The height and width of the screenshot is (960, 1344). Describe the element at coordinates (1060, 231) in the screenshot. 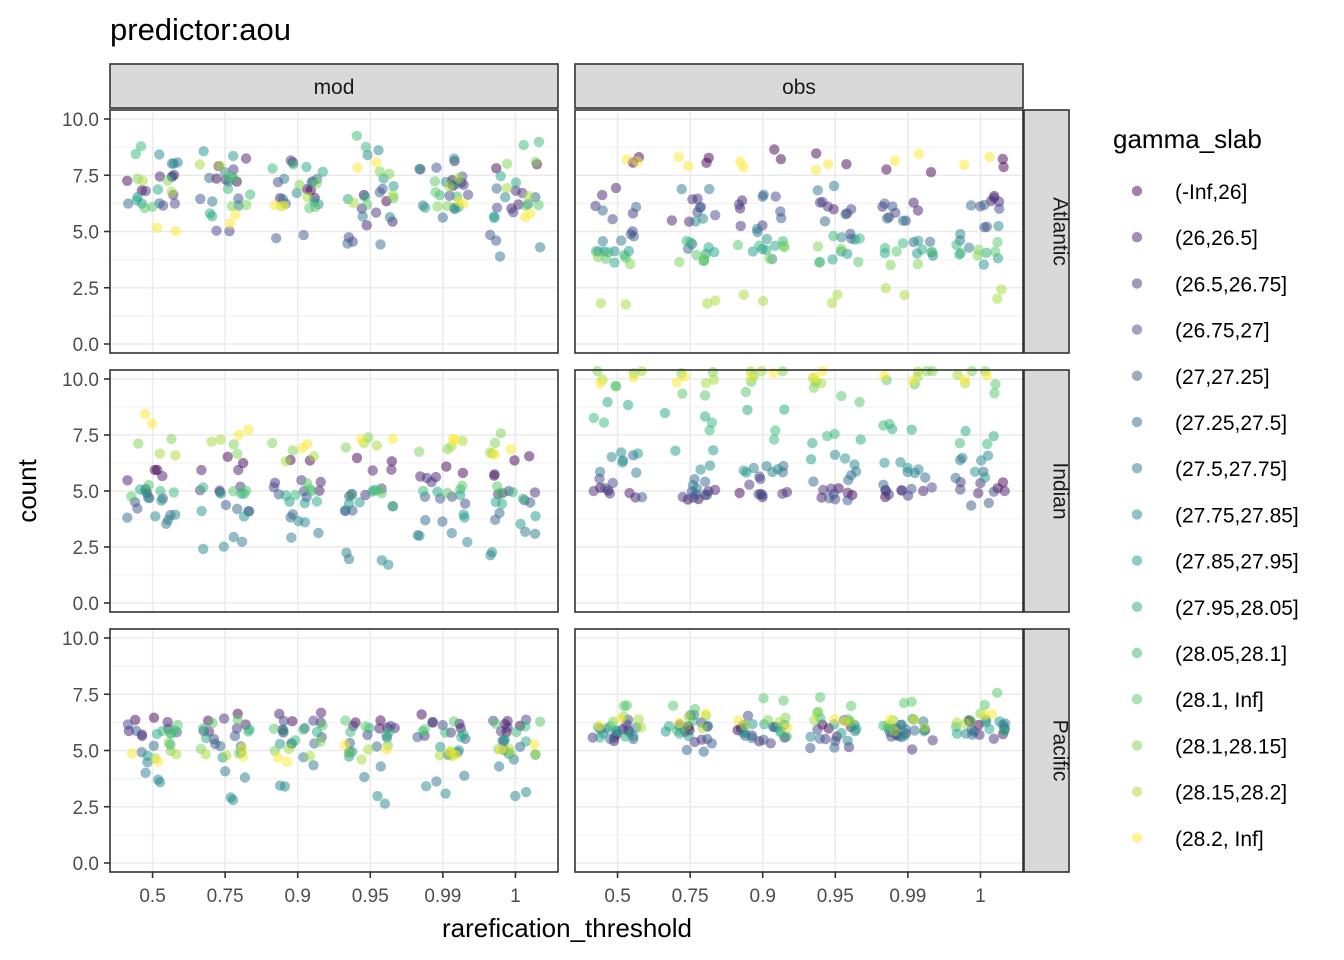

I see `strip-label: Atlantic` at that location.